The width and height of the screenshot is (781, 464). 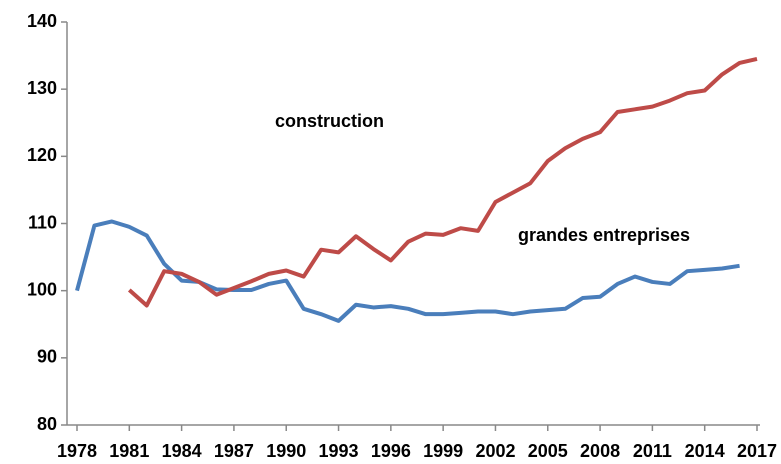 I want to click on x-tick-label: 1996, so click(x=391, y=451).